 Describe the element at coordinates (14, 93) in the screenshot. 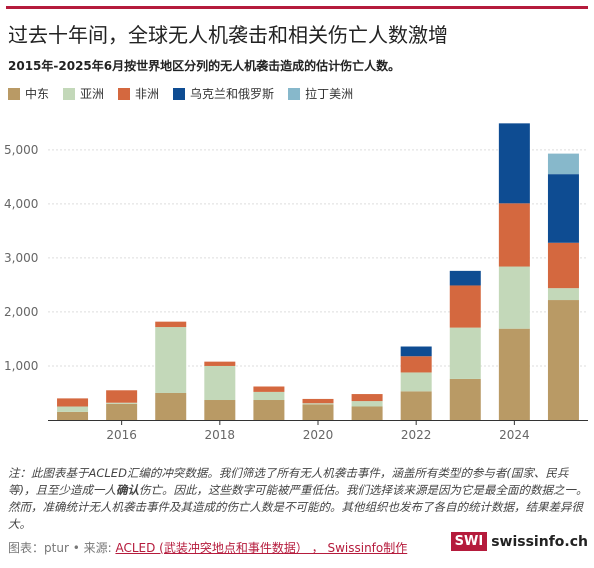

I see `legend-swatch-middle-east` at that location.